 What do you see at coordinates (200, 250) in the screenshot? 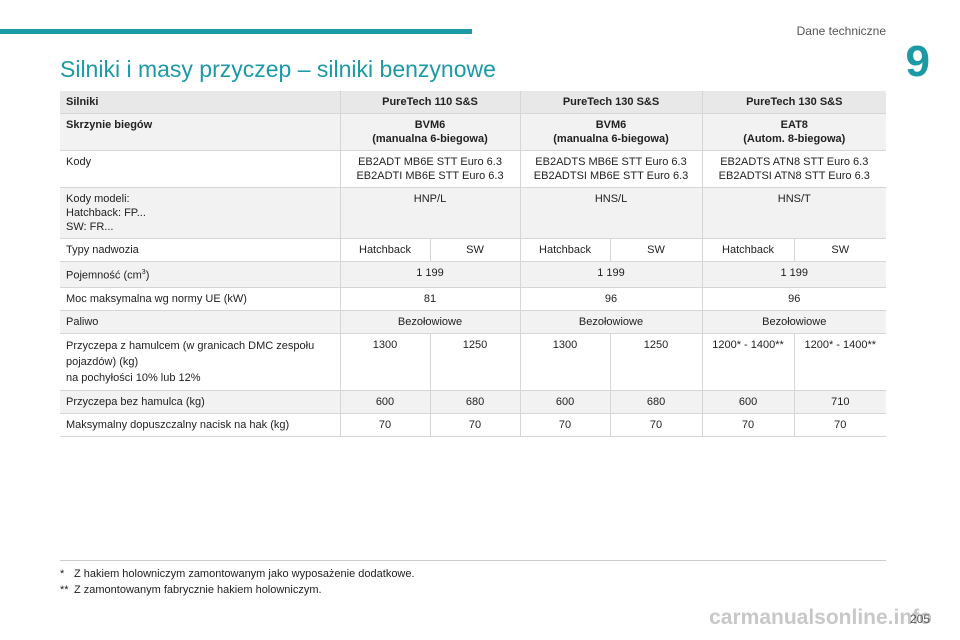
I see `row-label: Typy nadwozia` at bounding box center [200, 250].